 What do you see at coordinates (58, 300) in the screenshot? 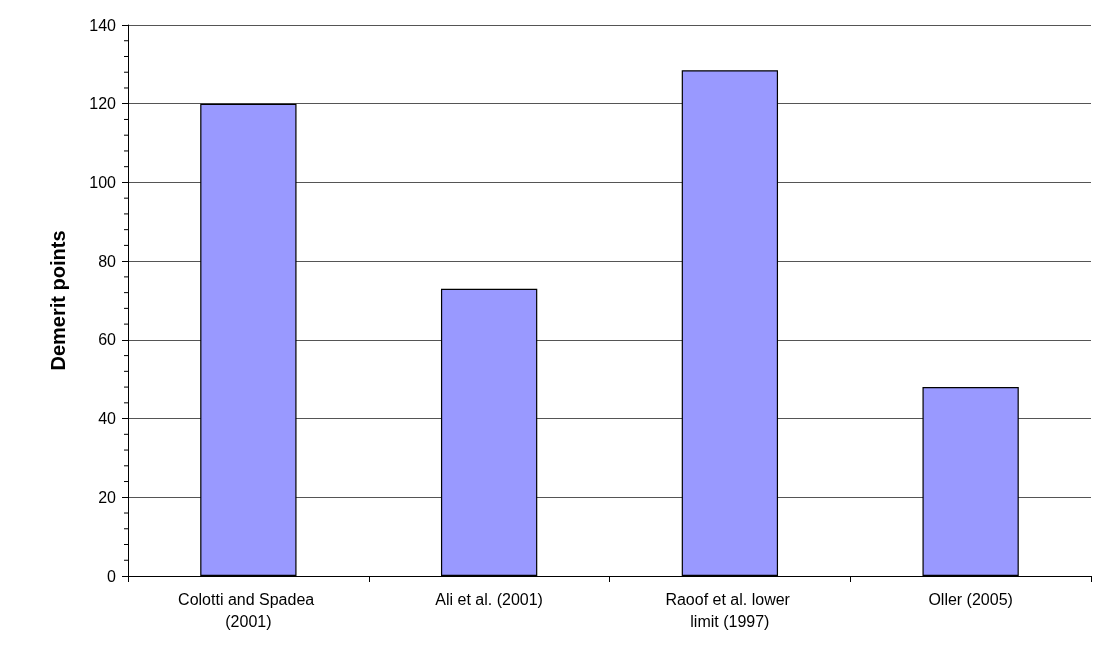
I see `y-axis-title: Demerit points` at bounding box center [58, 300].